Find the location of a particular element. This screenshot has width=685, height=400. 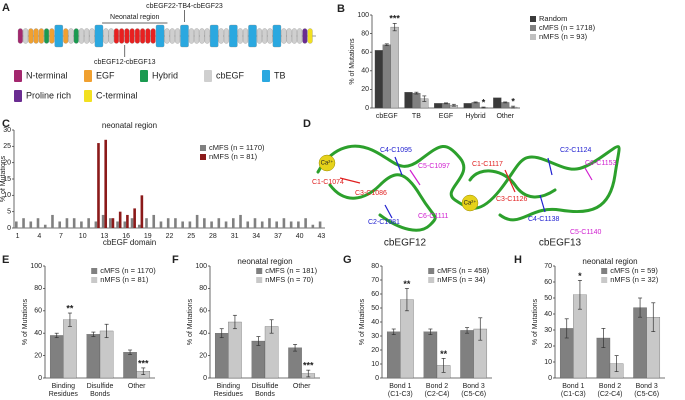

x-axis-label: cbEGF domain is located at coordinates (129, 242).